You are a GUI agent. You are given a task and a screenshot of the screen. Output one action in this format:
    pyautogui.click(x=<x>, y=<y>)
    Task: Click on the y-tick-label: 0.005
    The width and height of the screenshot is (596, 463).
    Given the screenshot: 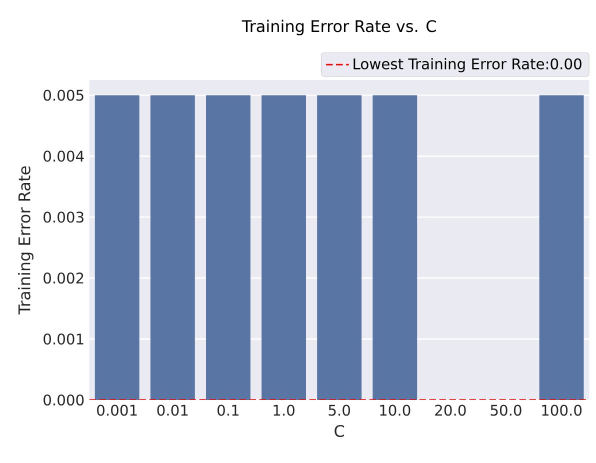 What is the action you would take?
    pyautogui.click(x=64, y=95)
    